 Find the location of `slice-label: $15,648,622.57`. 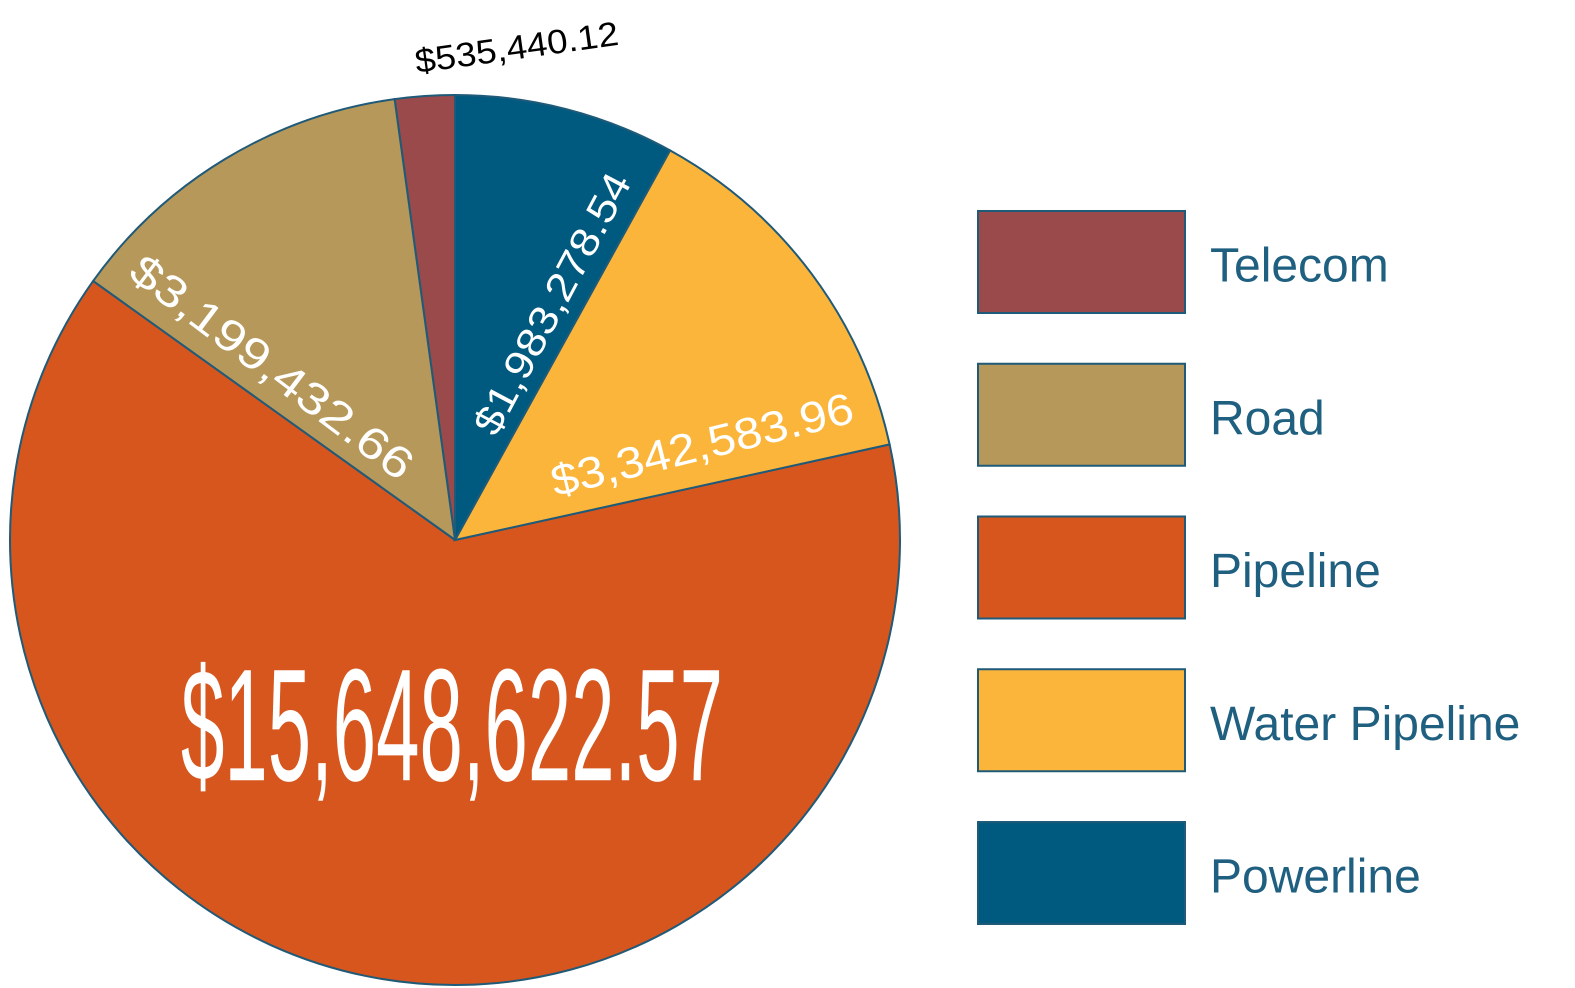

slice-label: $15,648,622.57 is located at coordinates (452, 724).